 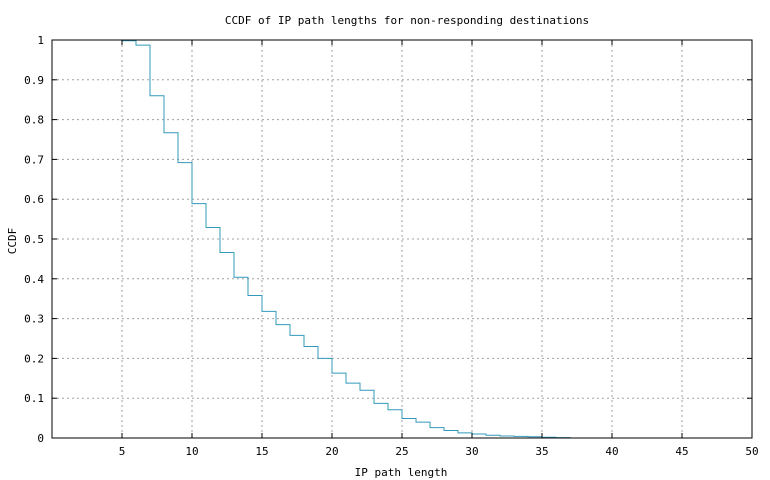 I want to click on x-tick-label: 40, so click(x=611, y=451).